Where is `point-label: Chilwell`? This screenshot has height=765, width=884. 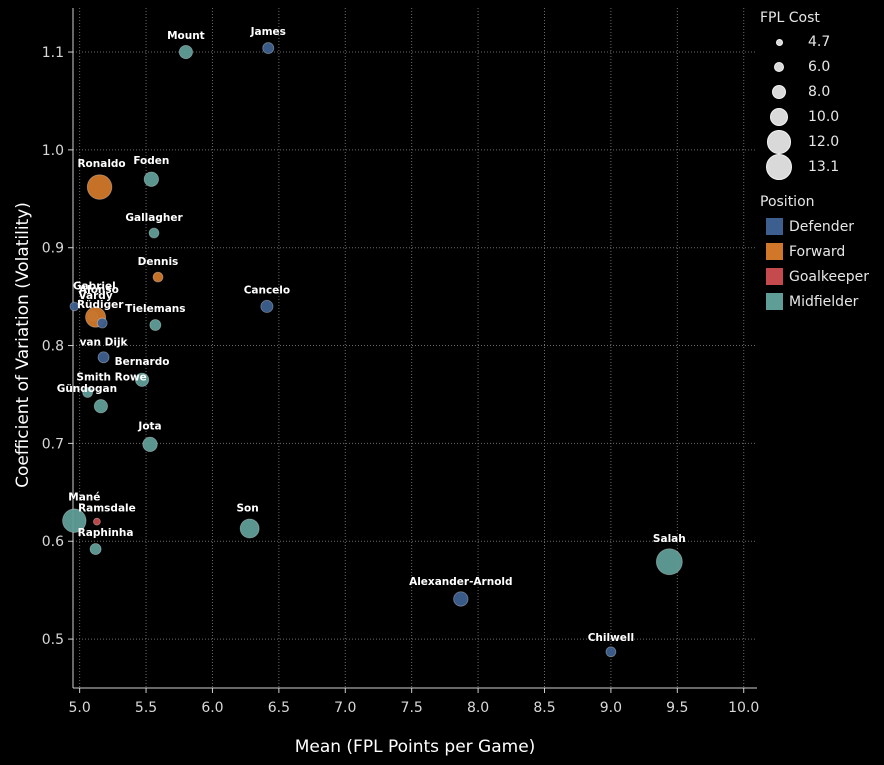
point-label: Chilwell is located at coordinates (611, 638).